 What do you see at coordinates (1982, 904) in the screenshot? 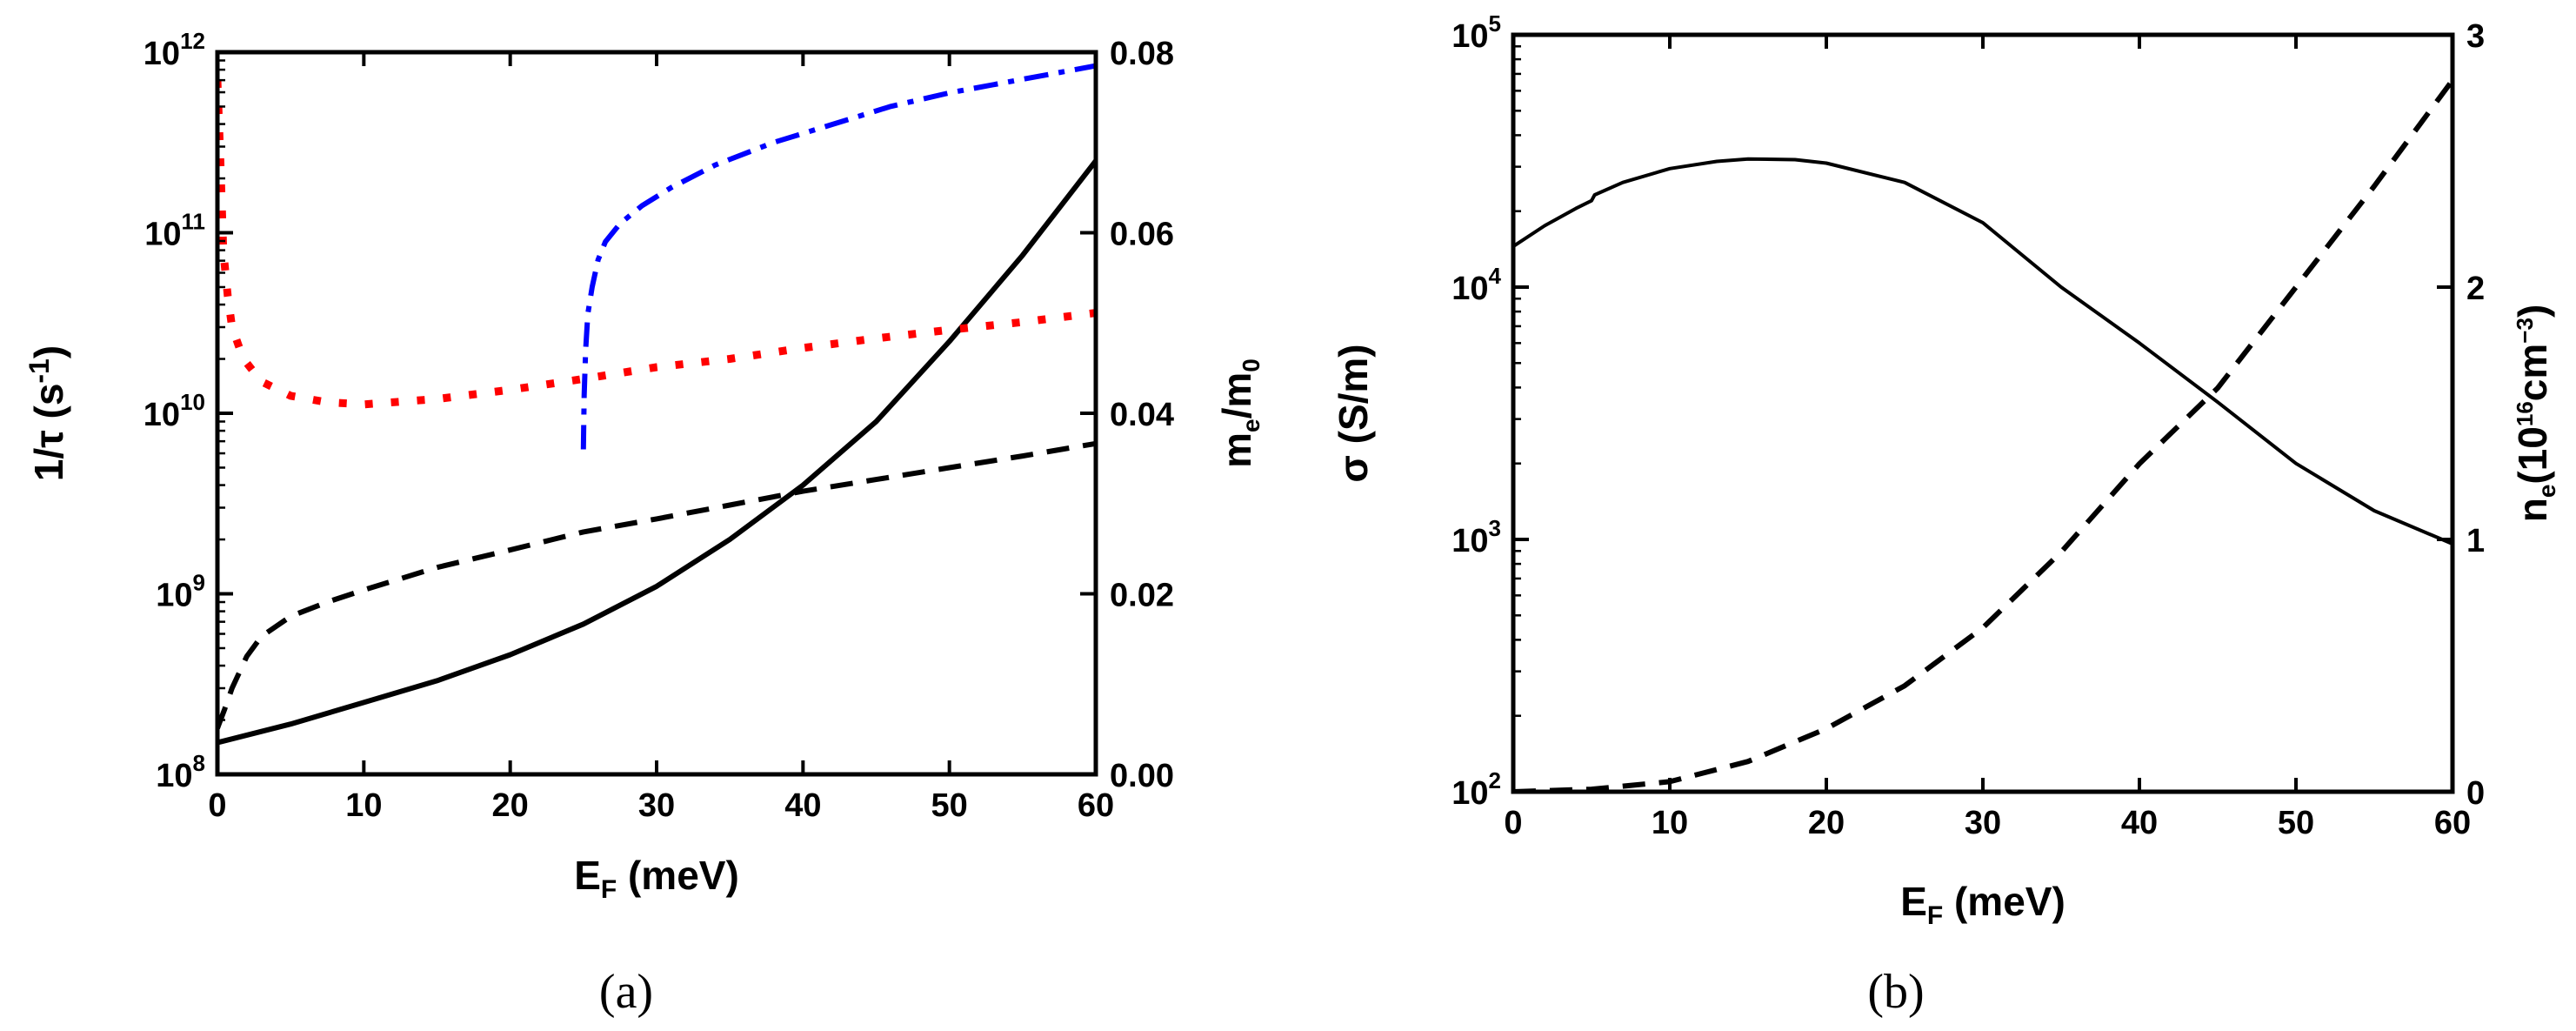
I see `panel-b-x-label: EF (meV)` at bounding box center [1982, 904].